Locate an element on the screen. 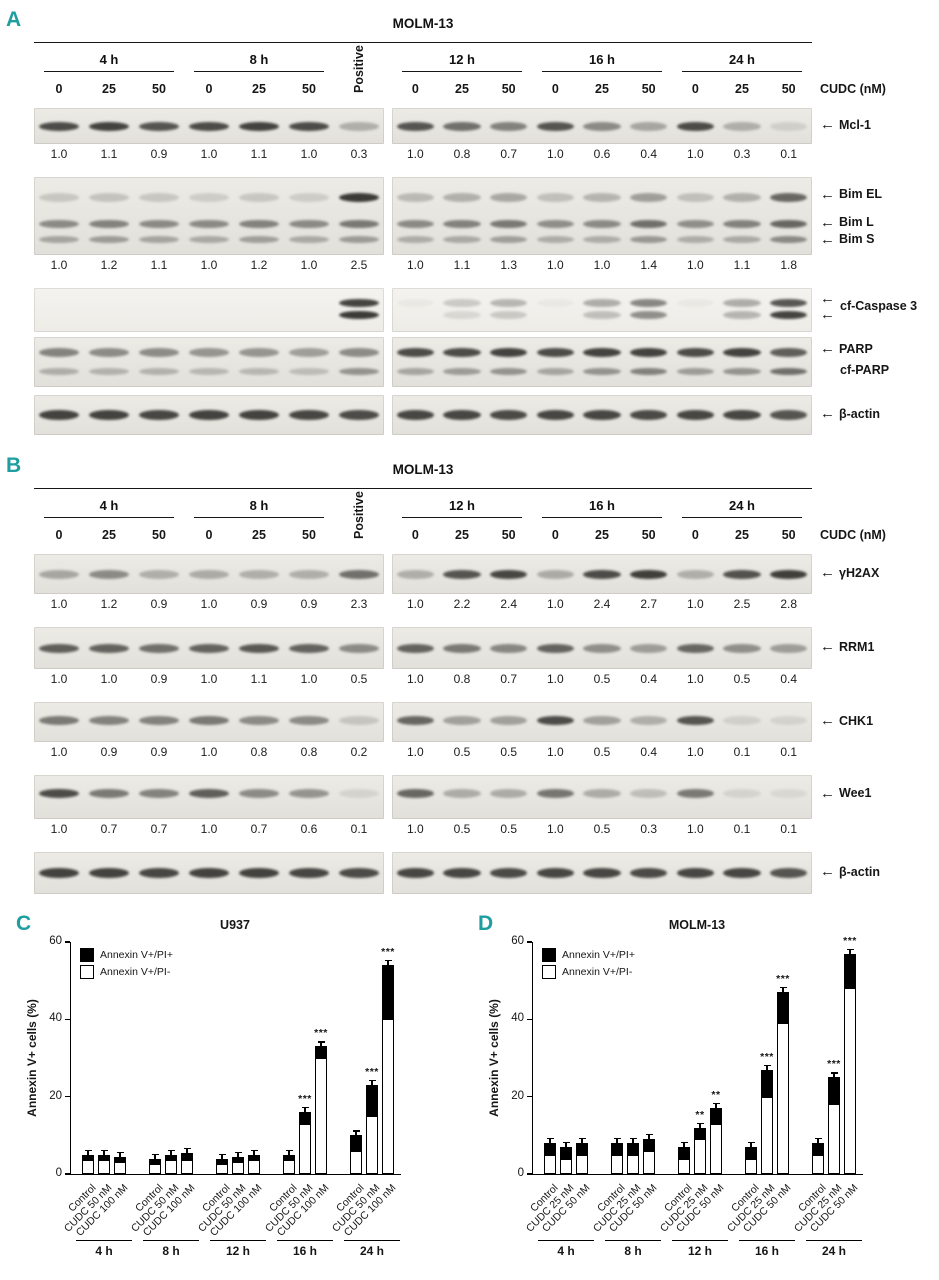  chart-panel-letter: C is located at coordinates (24, 923).